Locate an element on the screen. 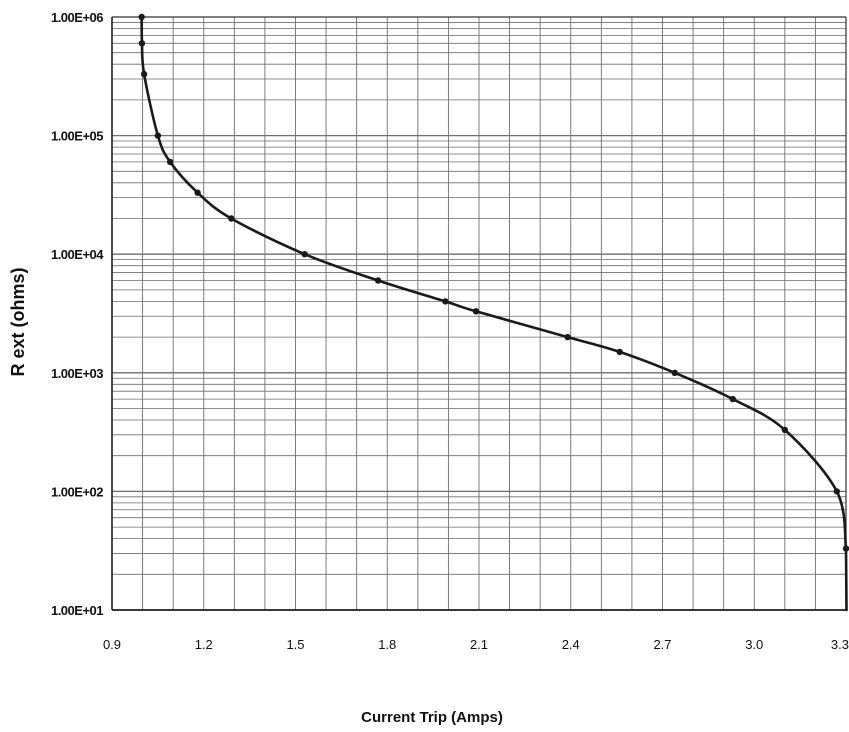  x-tick-label: 2.7 is located at coordinates (662, 644).